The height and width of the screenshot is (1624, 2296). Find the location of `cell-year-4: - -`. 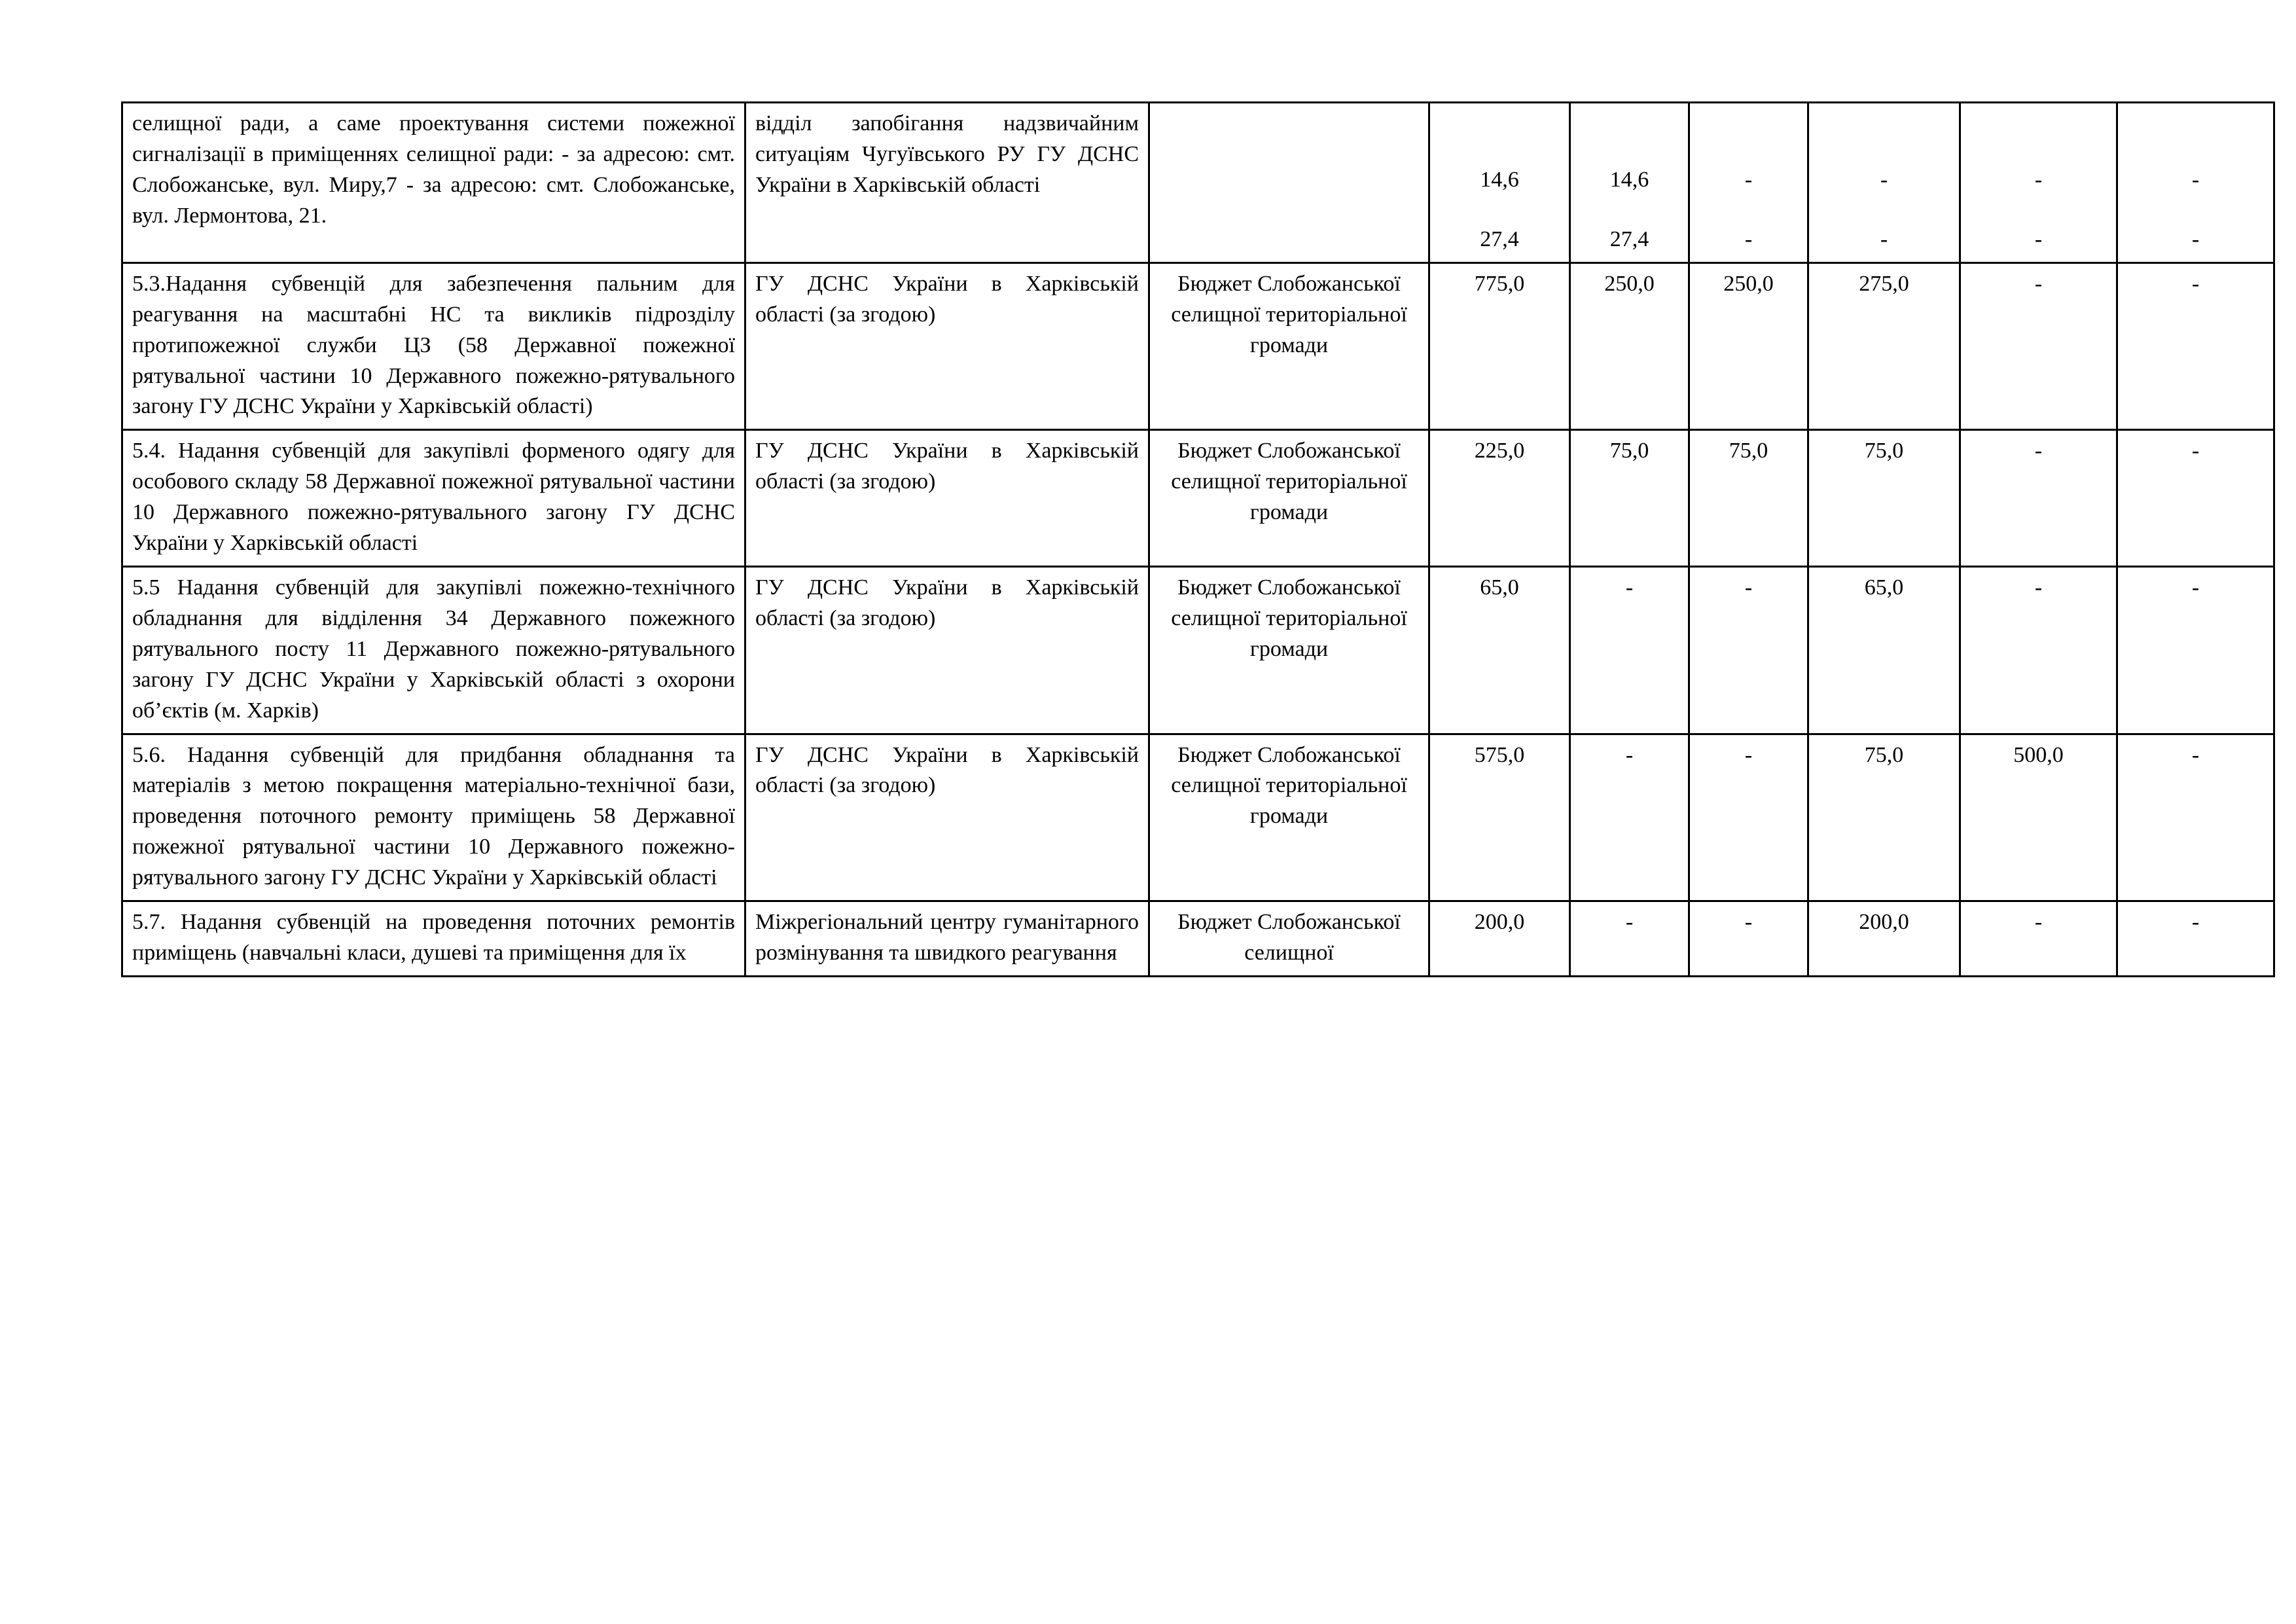

cell-year-4: - - is located at coordinates (2038, 182).